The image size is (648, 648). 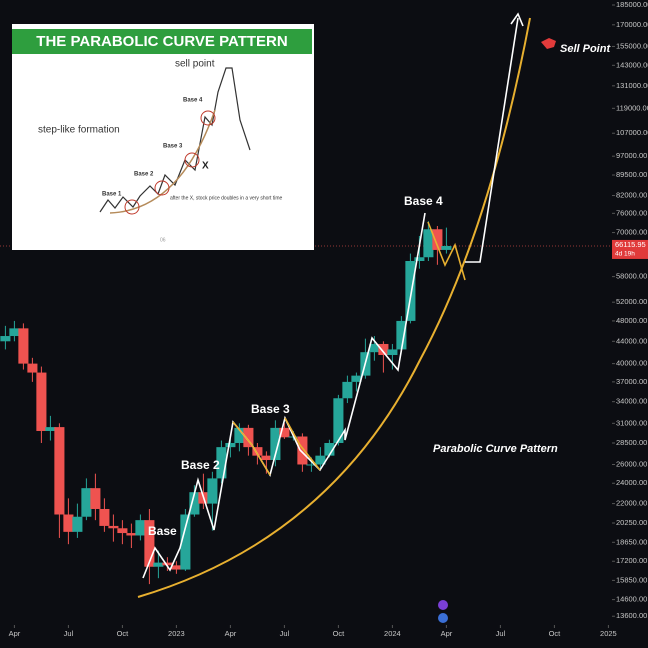 What do you see at coordinates (631, 503) in the screenshot?
I see `y-tick-label: 22000.00` at bounding box center [631, 503].